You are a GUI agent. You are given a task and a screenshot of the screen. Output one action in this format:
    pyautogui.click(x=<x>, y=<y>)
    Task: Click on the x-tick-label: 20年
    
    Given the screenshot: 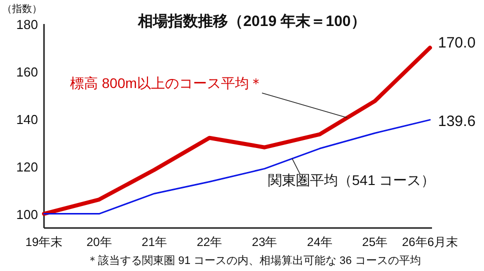 What is the action you would take?
    pyautogui.click(x=99, y=242)
    